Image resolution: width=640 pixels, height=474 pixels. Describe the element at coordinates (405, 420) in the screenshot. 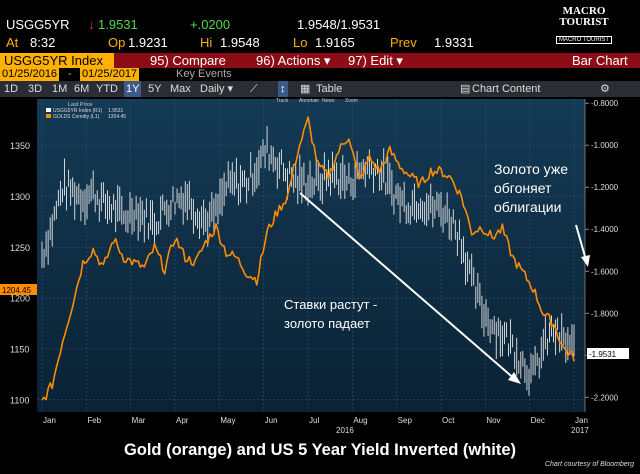

I see `x-tick-label: Sep` at that location.